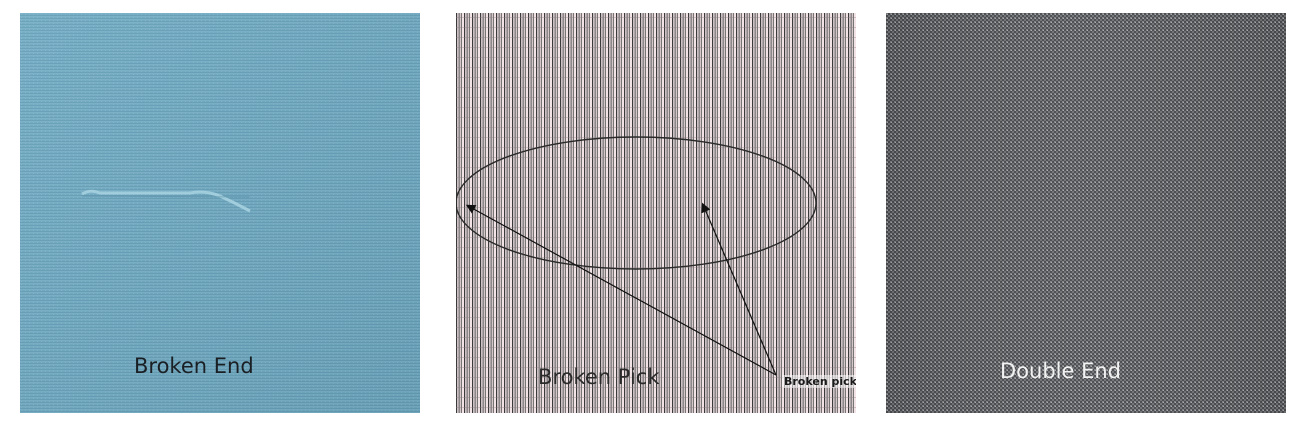  I want to click on caption-broken-pick: Broken Pick, so click(599, 377).